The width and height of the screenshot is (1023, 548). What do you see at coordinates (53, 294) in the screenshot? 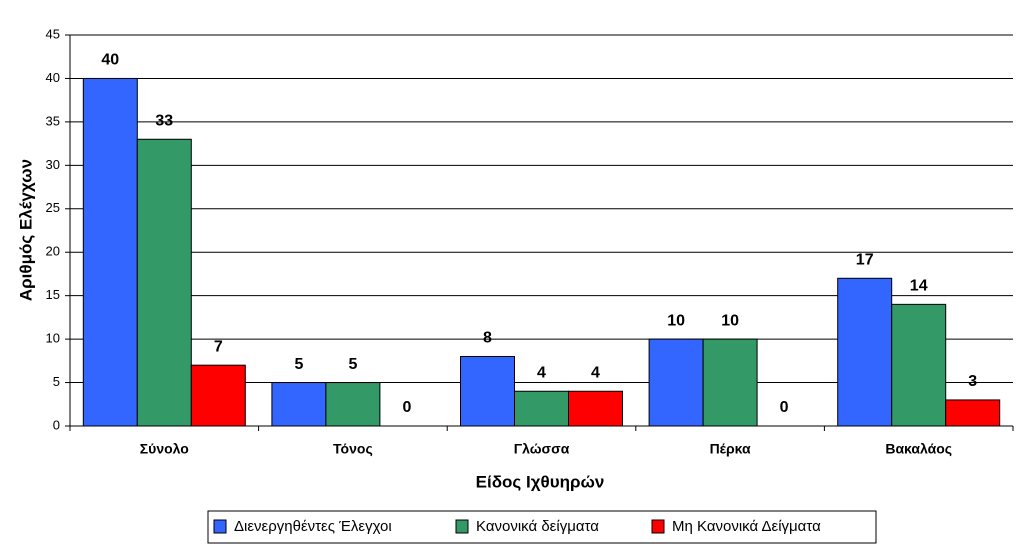
I see `y-tick-label: 15` at bounding box center [53, 294].